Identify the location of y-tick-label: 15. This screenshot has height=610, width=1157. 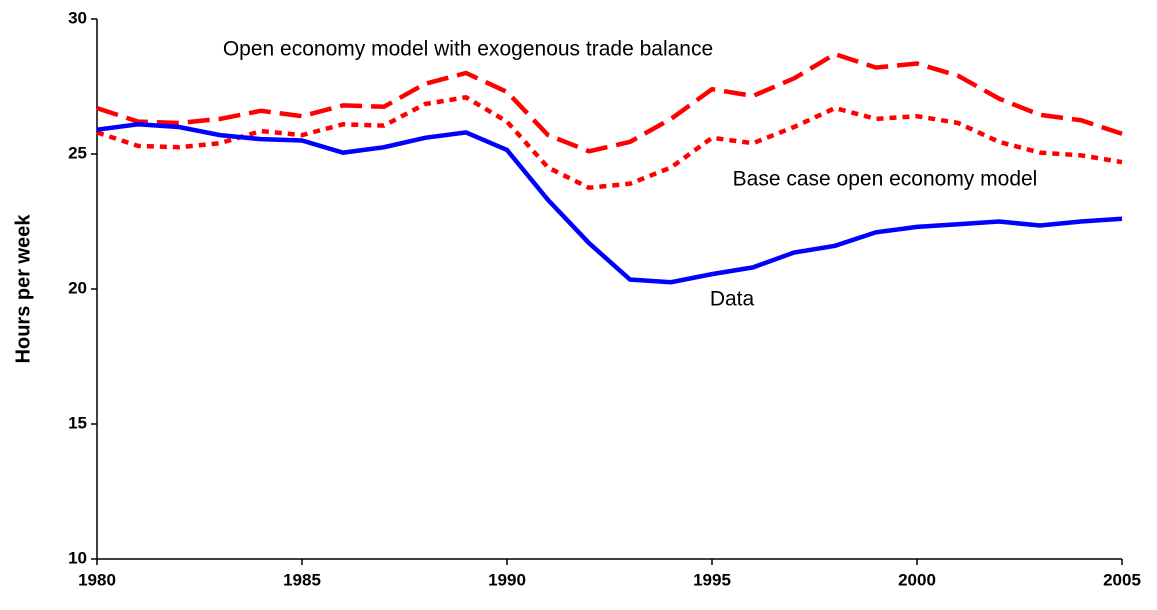
(77, 422).